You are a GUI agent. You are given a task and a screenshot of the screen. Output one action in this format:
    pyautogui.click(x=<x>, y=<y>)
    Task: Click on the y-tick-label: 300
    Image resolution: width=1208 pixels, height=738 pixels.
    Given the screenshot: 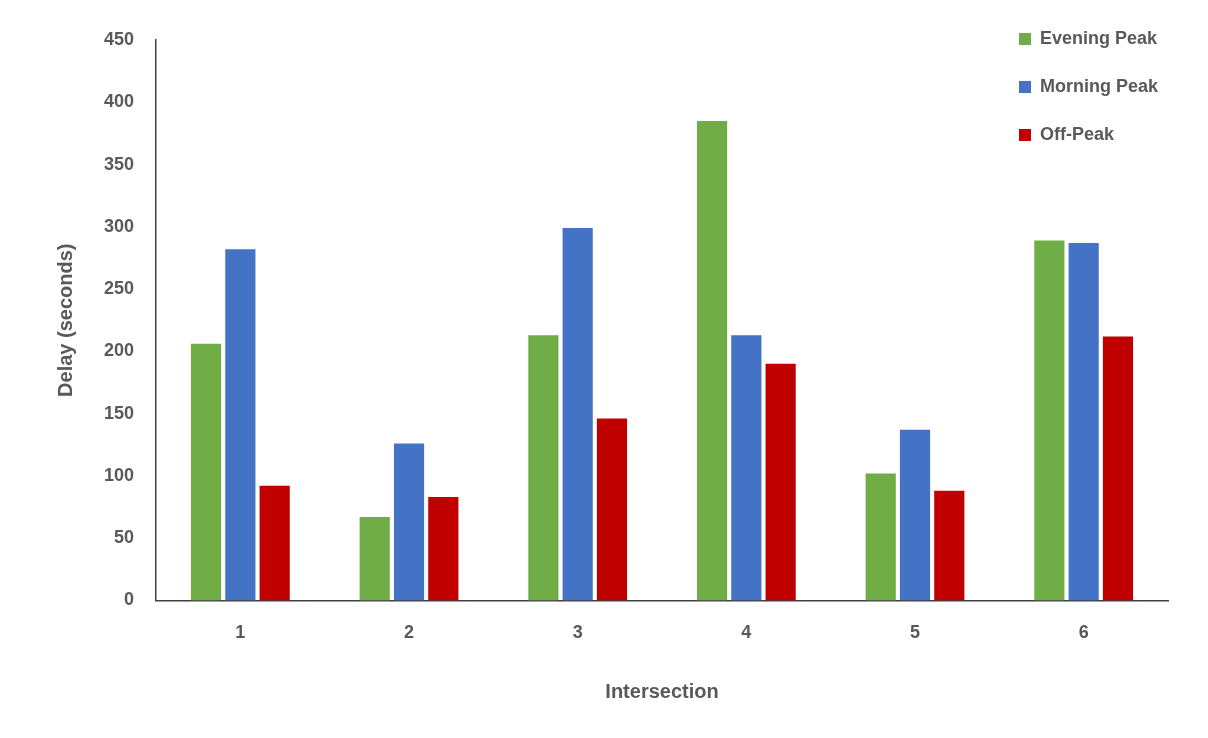 What is the action you would take?
    pyautogui.click(x=119, y=225)
    